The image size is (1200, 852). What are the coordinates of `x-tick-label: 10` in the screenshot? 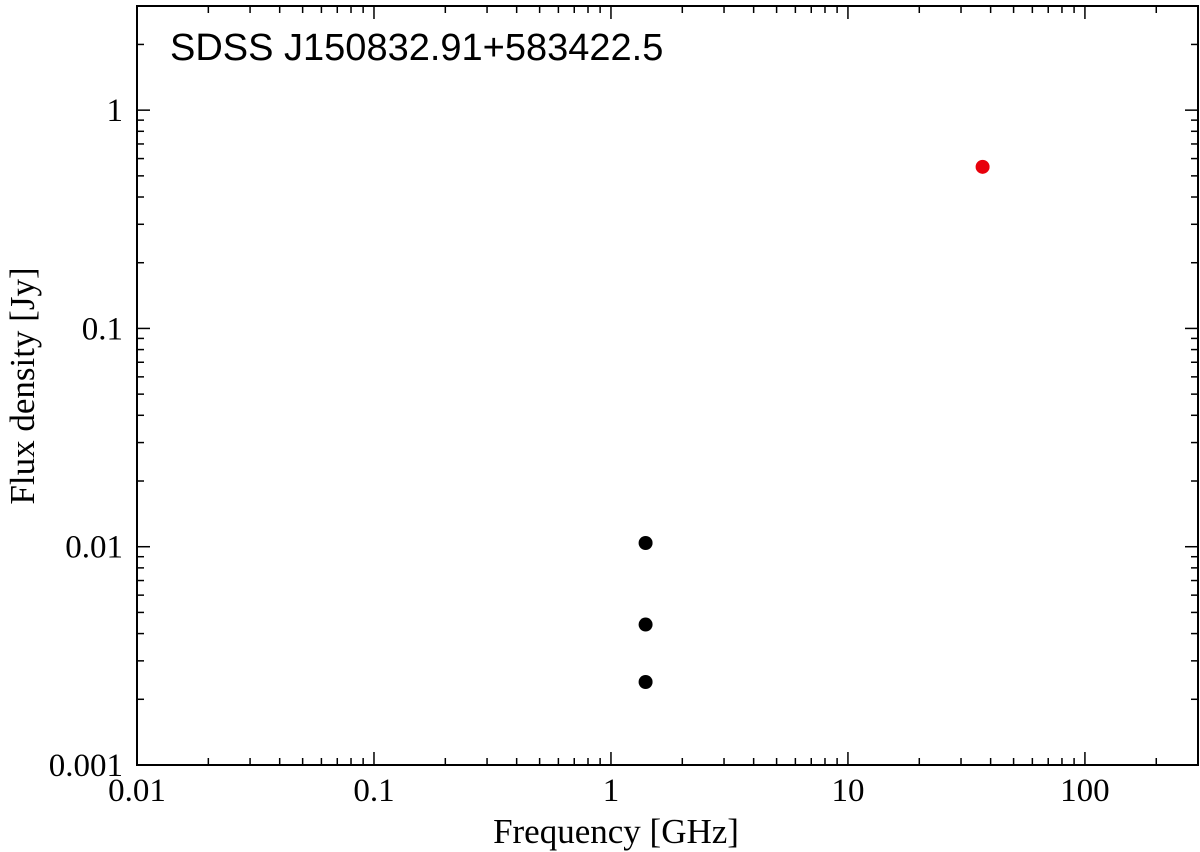 It's located at (847, 791).